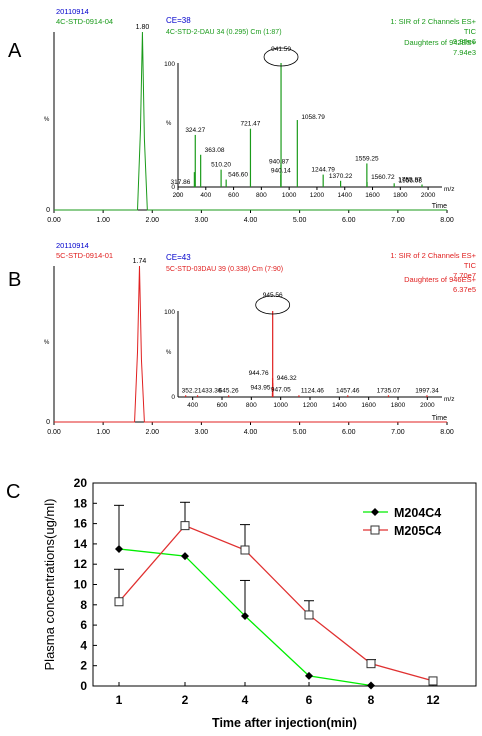  What do you see at coordinates (261, 388) in the screenshot?
I see `peak-mz-label: 943.95` at bounding box center [261, 388].